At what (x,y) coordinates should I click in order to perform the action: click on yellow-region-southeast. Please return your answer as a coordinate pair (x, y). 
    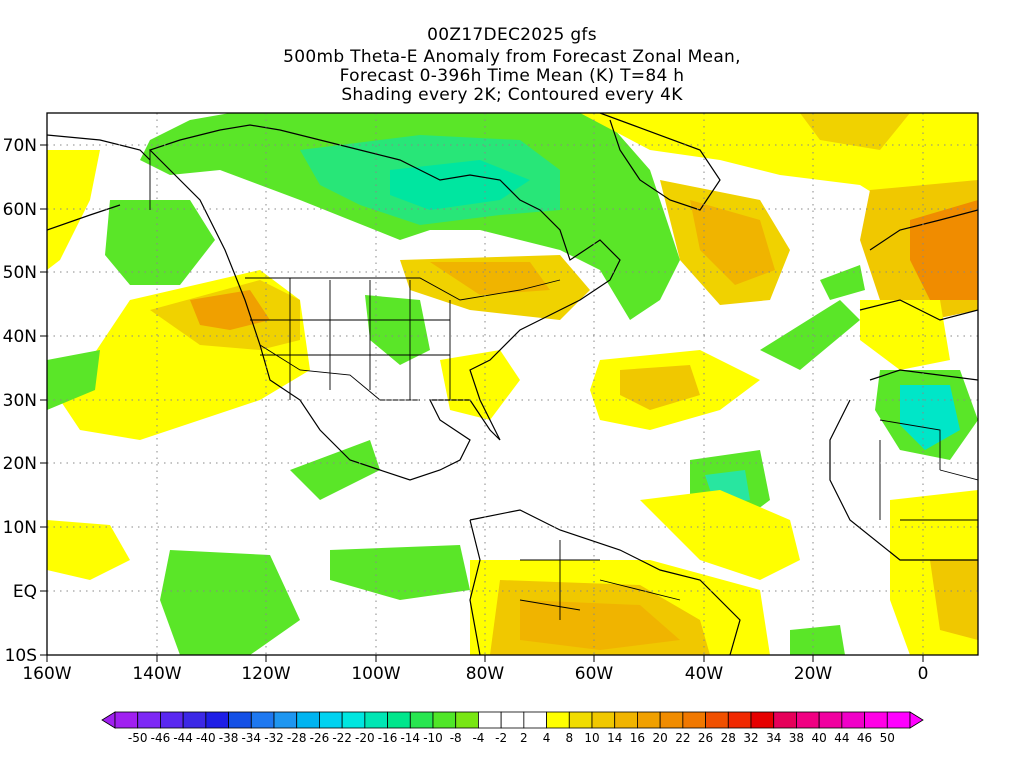
    Looking at the image, I should click on (480, 385).